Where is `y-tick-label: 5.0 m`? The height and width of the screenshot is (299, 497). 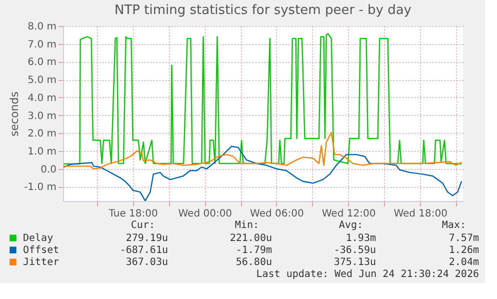 y-tick-label: 5.0 m is located at coordinates (42, 80).